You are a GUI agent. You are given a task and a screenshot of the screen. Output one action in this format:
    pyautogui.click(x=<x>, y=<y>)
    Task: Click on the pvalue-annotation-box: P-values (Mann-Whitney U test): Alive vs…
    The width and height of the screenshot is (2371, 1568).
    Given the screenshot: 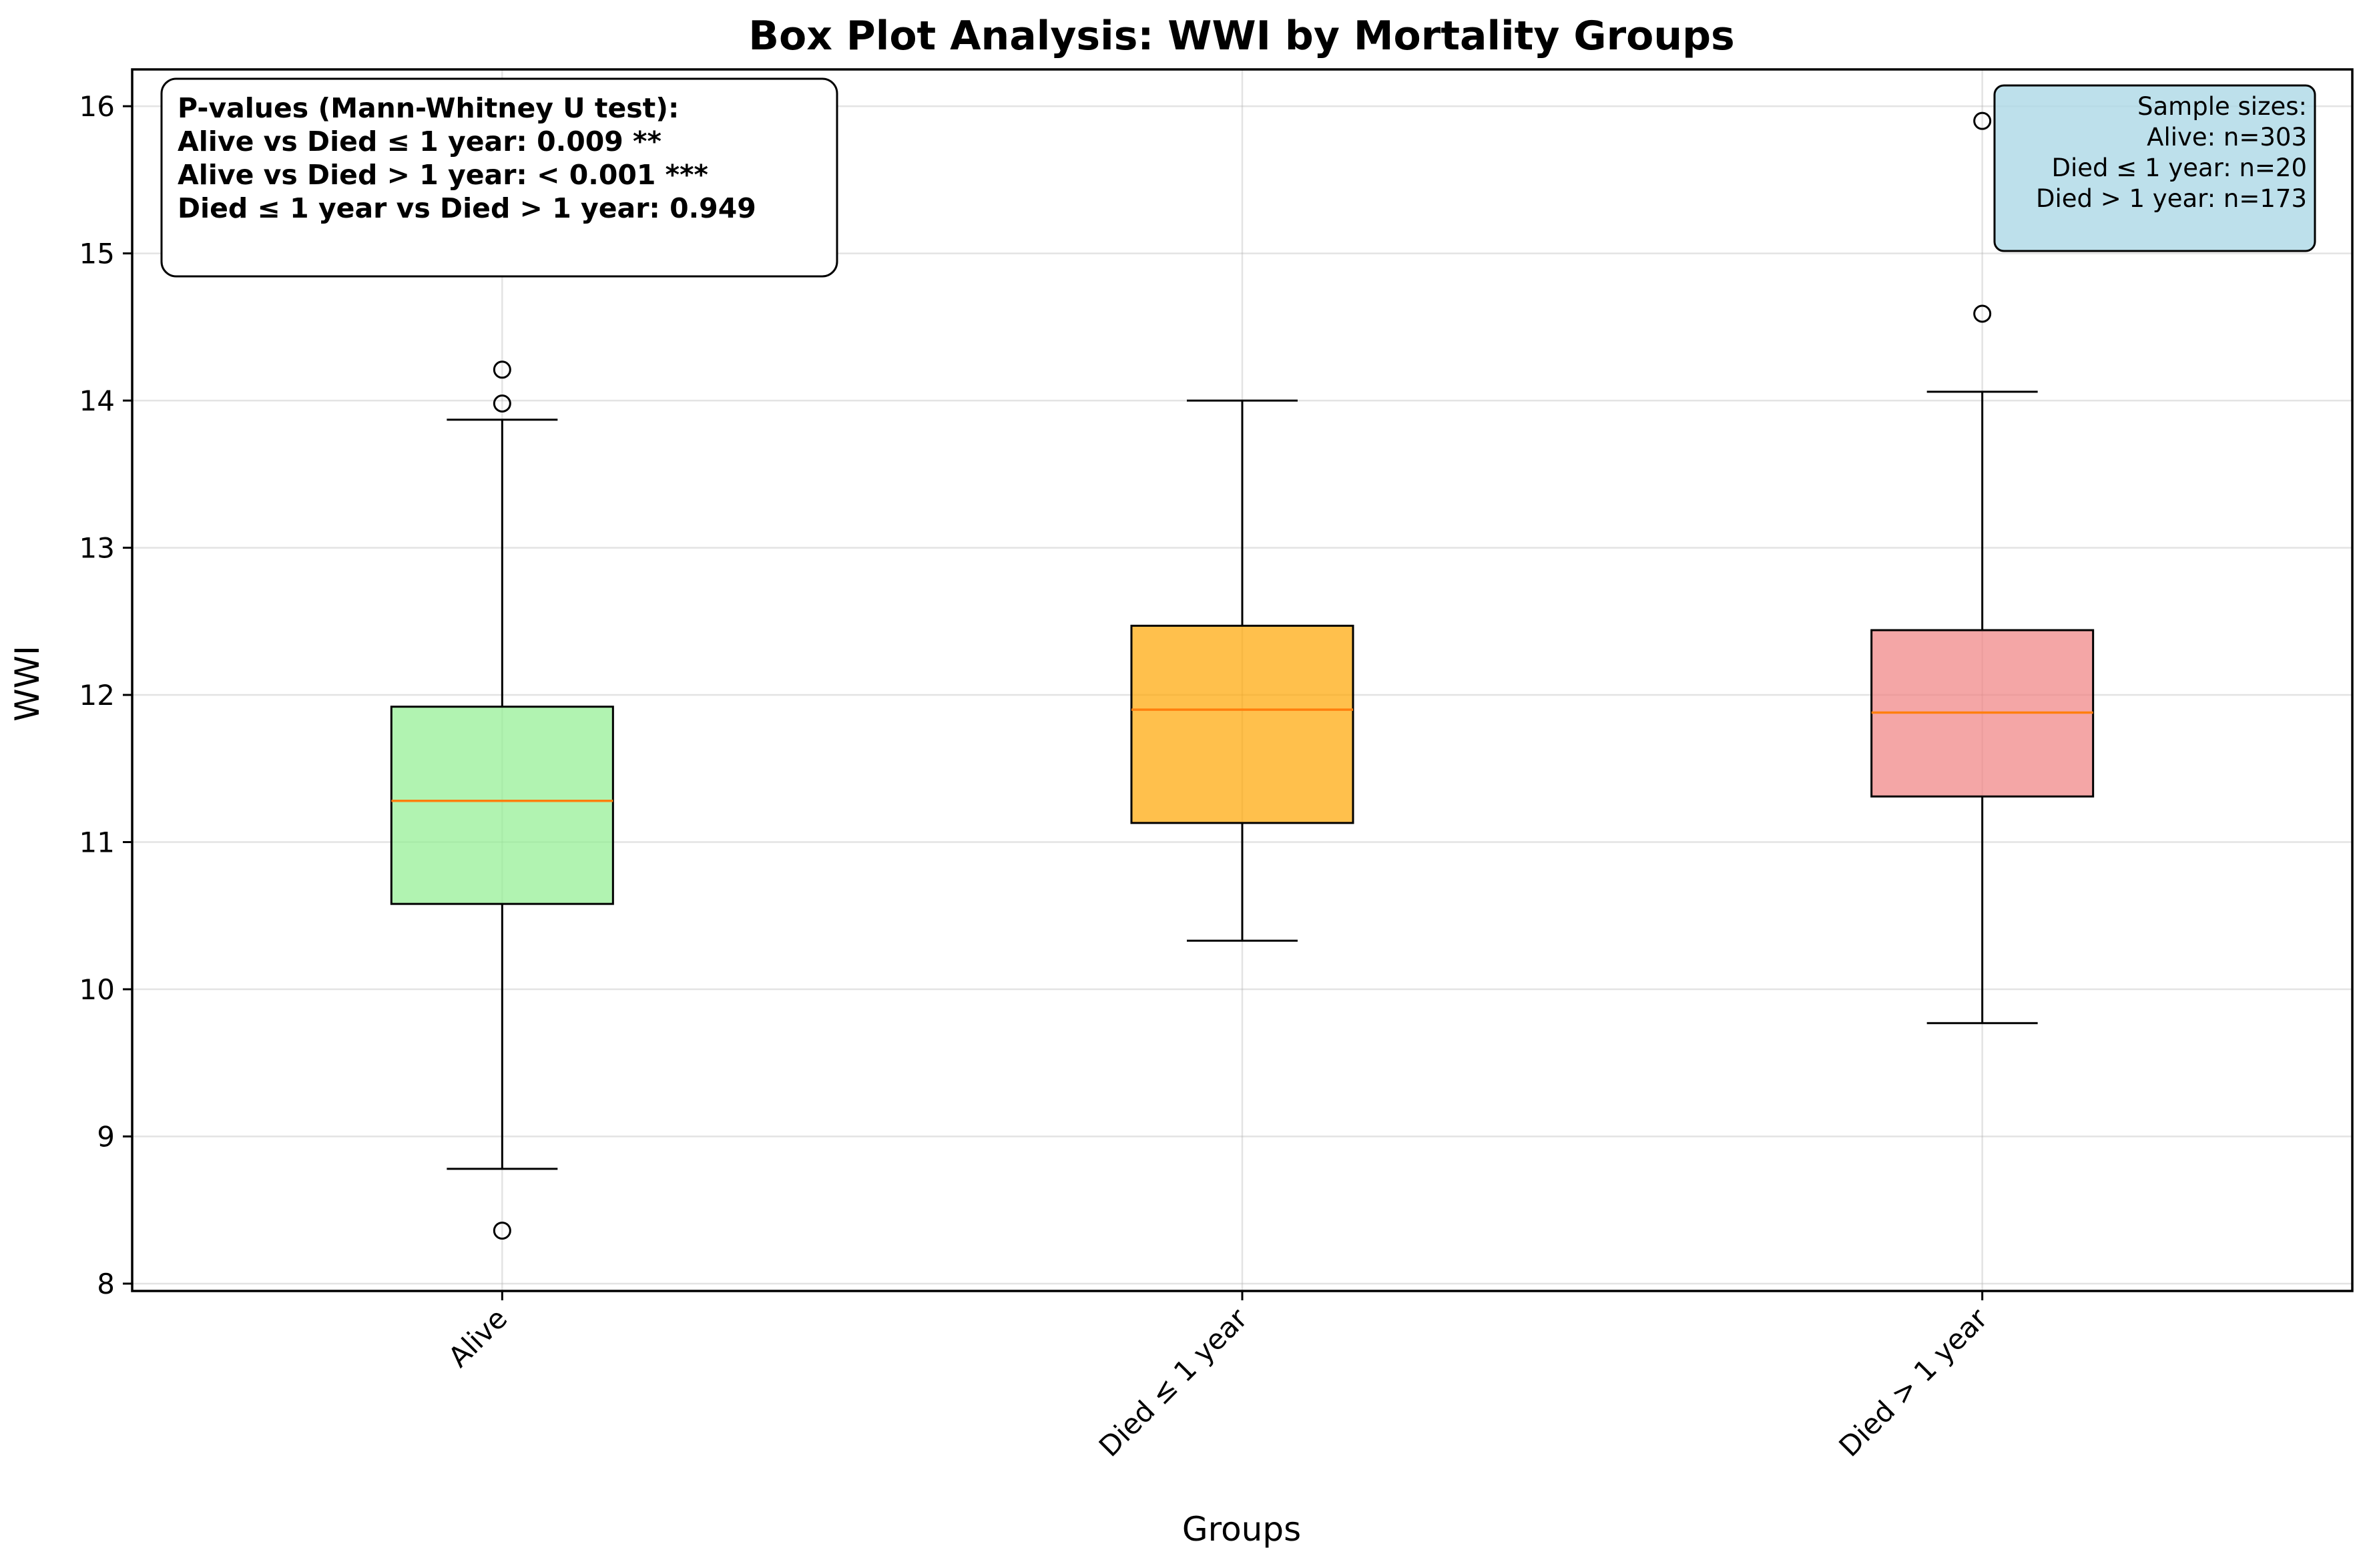 What is the action you would take?
    pyautogui.click(x=499, y=177)
    